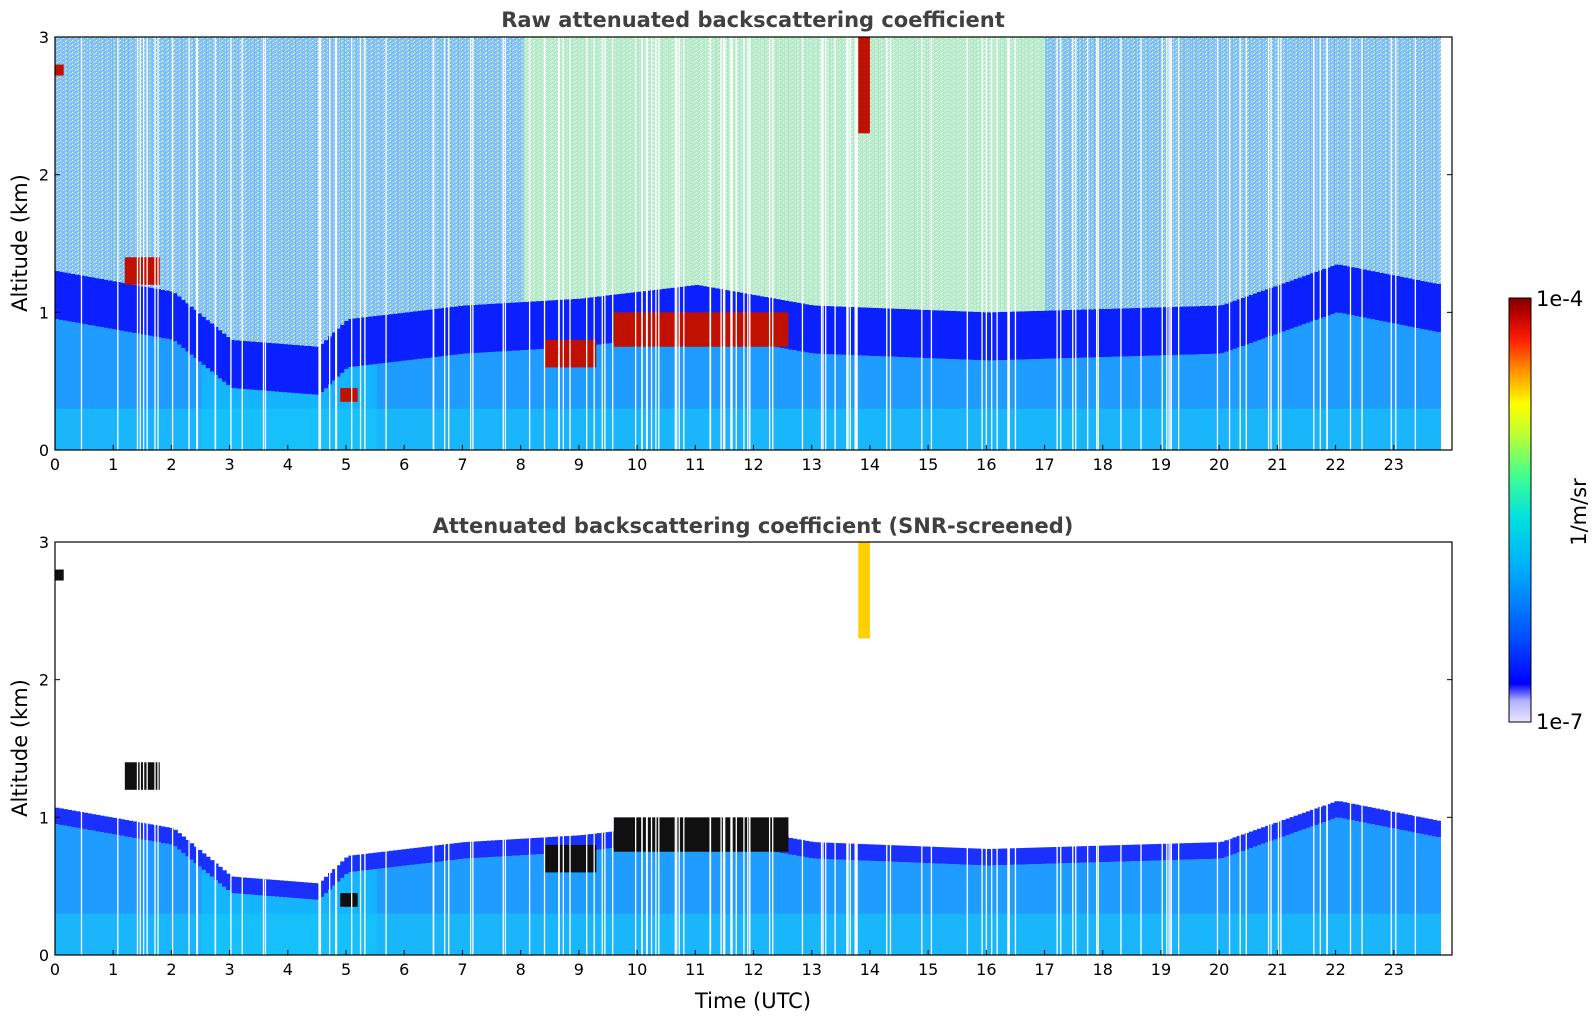 Image resolution: width=1595 pixels, height=1020 pixels. Describe the element at coordinates (59, 575) in the screenshot. I see `cloud-feature` at that location.